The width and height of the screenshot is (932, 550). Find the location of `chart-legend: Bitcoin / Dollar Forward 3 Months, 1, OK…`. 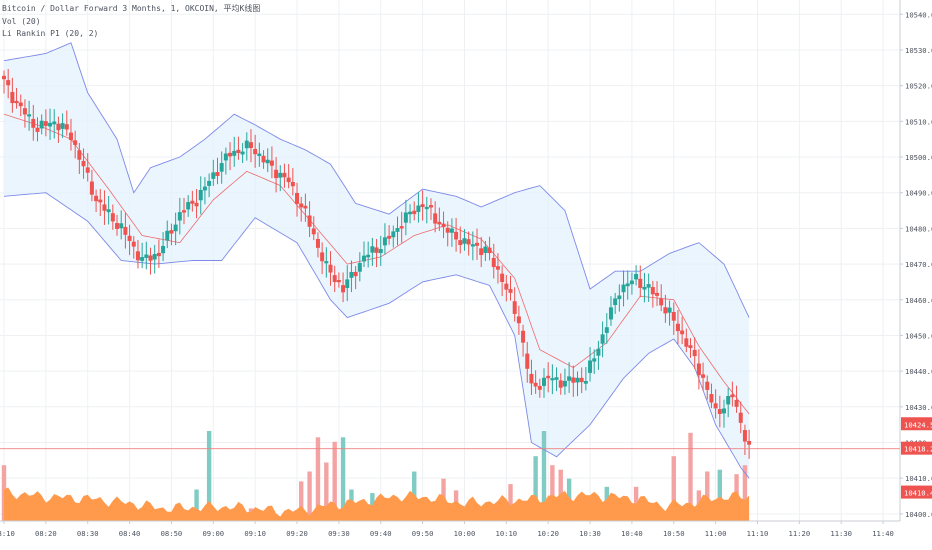

chart-legend: Bitcoin / Dollar Forward 3 Months, 1, OK… is located at coordinates (131, 22).